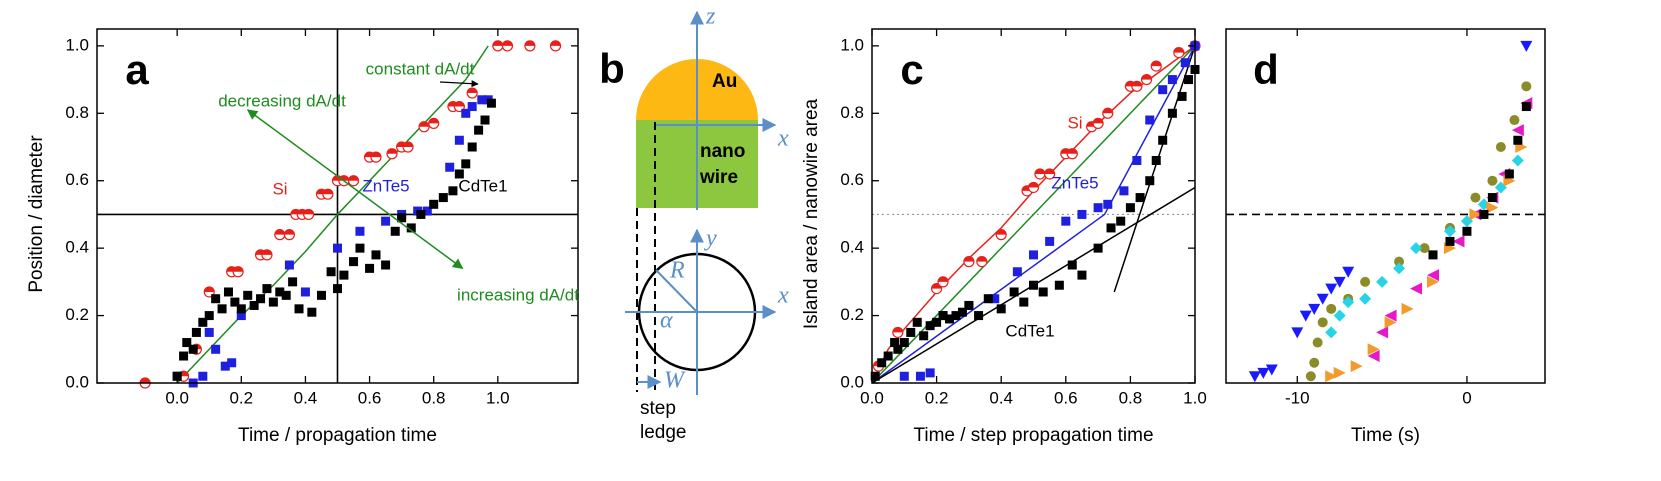 Image resolution: width=1661 pixels, height=481 pixels. Describe the element at coordinates (1385, 435) in the screenshot. I see `x-axis-label: Time (s)` at that location.